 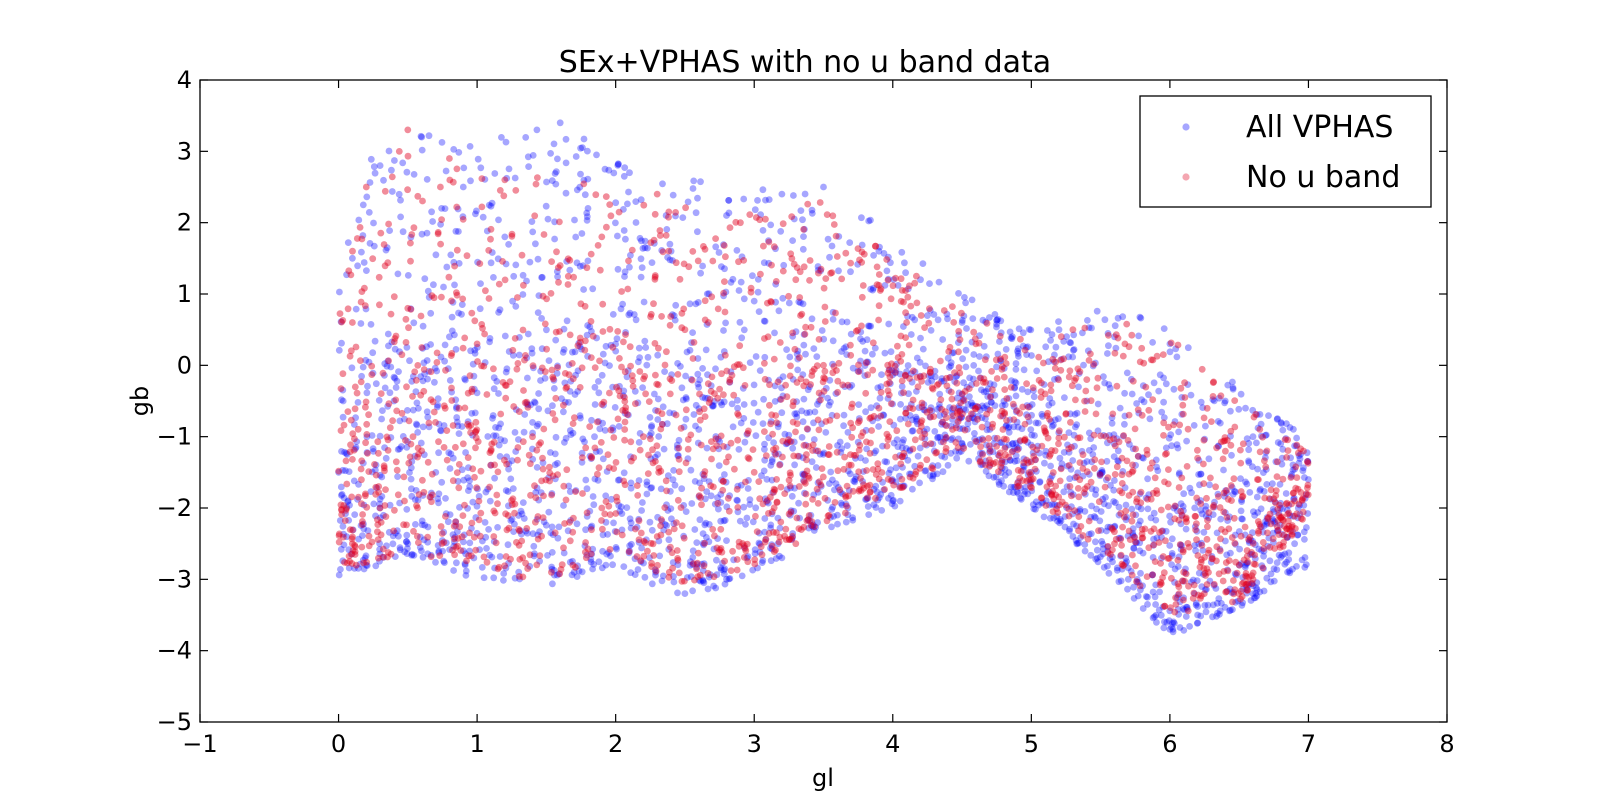 I want to click on x-tick-label: 6, so click(x=1169, y=744).